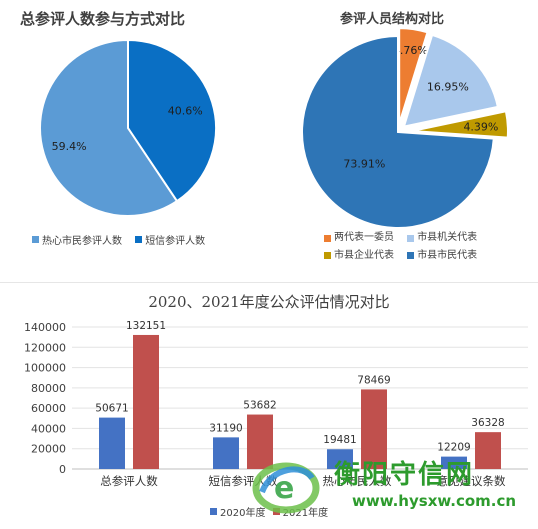  Describe the element at coordinates (175, 241) in the screenshot. I see `legend-label: 短信参评人数` at that location.